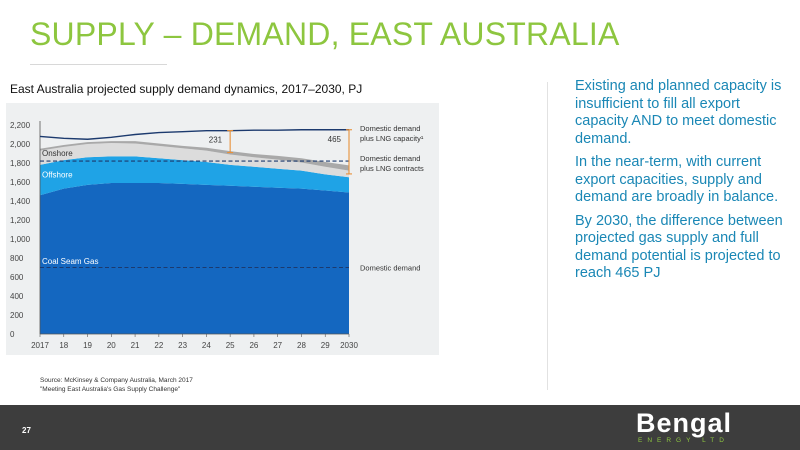 The width and height of the screenshot is (800, 450). I want to click on x-tick-label: 19, so click(87, 345).